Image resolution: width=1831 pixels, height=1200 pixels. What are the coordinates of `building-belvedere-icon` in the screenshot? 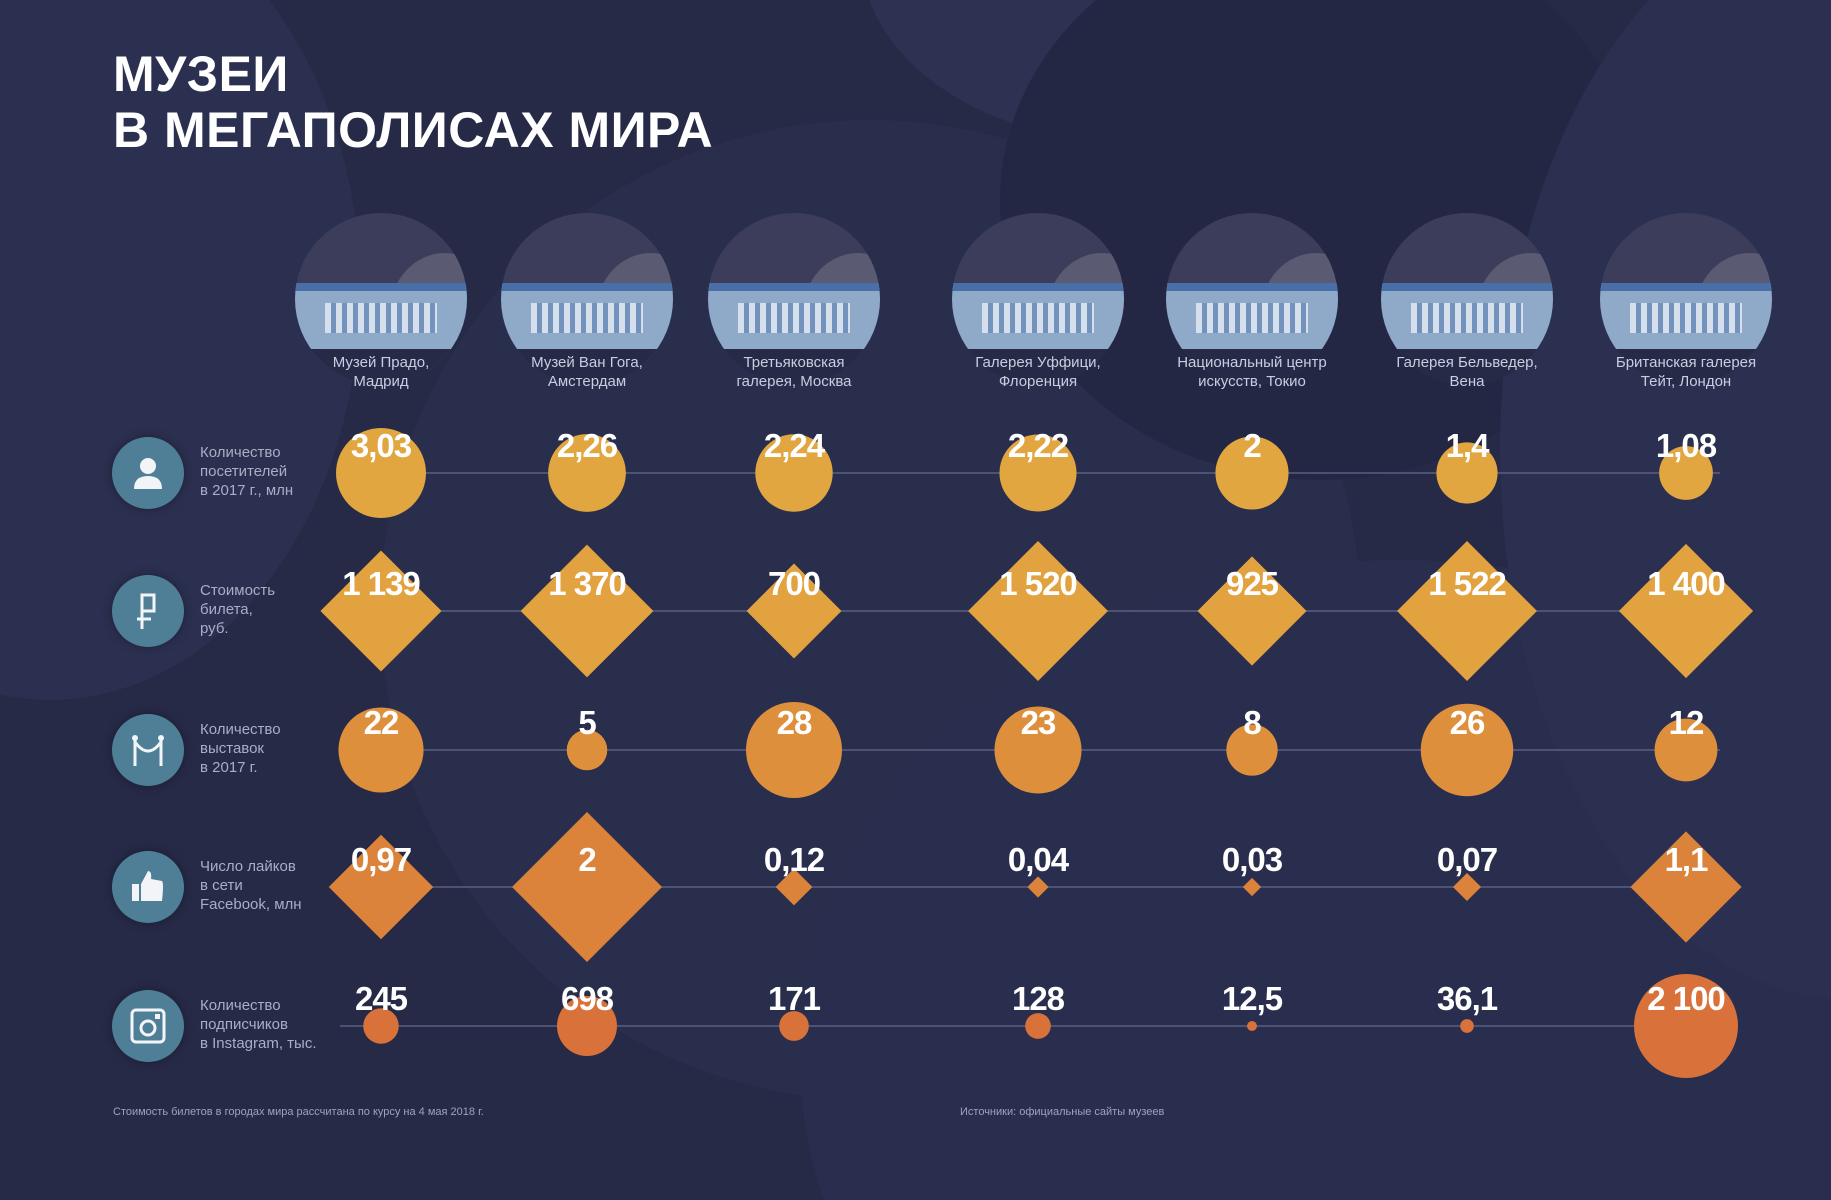 It's located at (1467, 299).